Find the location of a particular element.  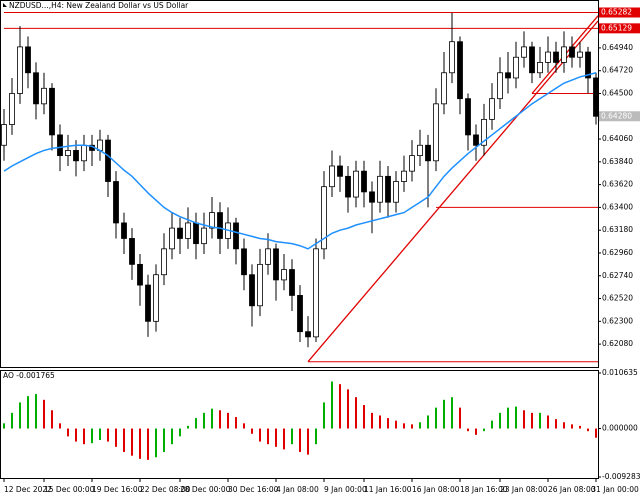

ao-title: AO -0.001765 is located at coordinates (29, 375).